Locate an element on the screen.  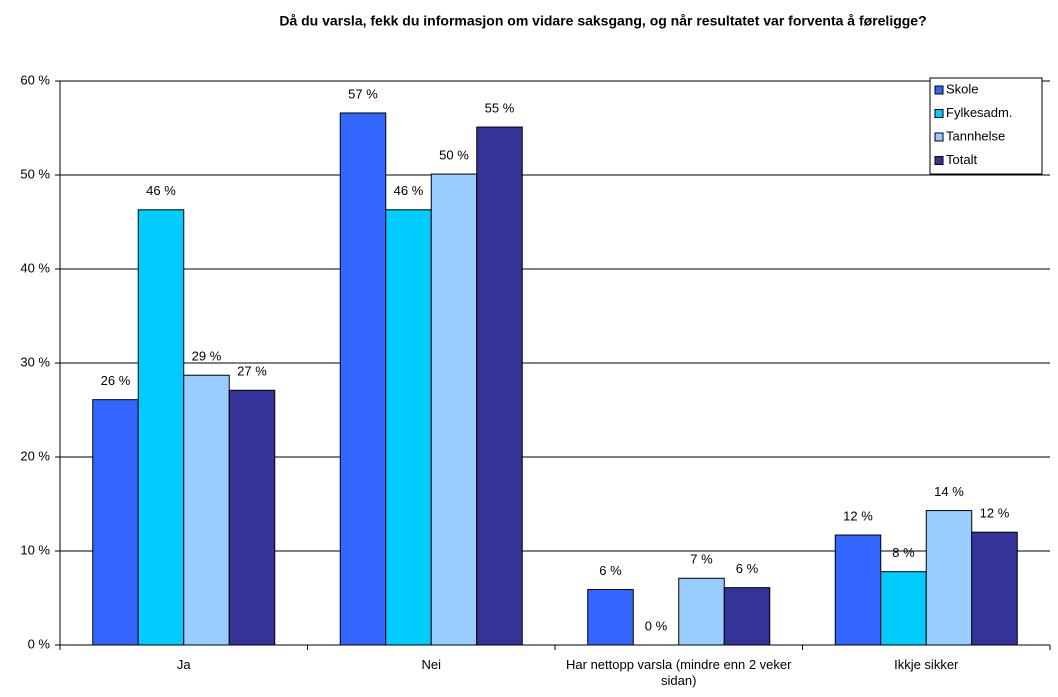
value-label: 27 % is located at coordinates (252, 371).